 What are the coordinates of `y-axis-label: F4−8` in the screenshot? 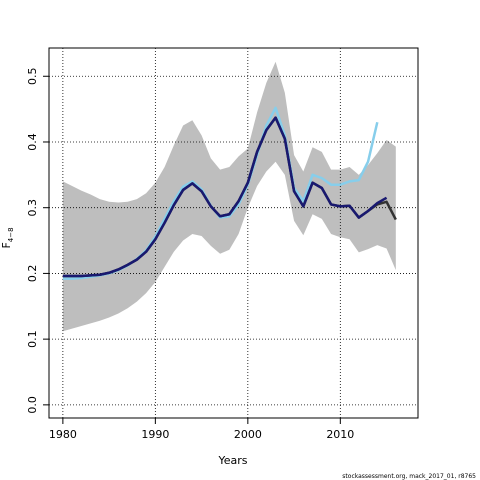 It's located at (7, 237).